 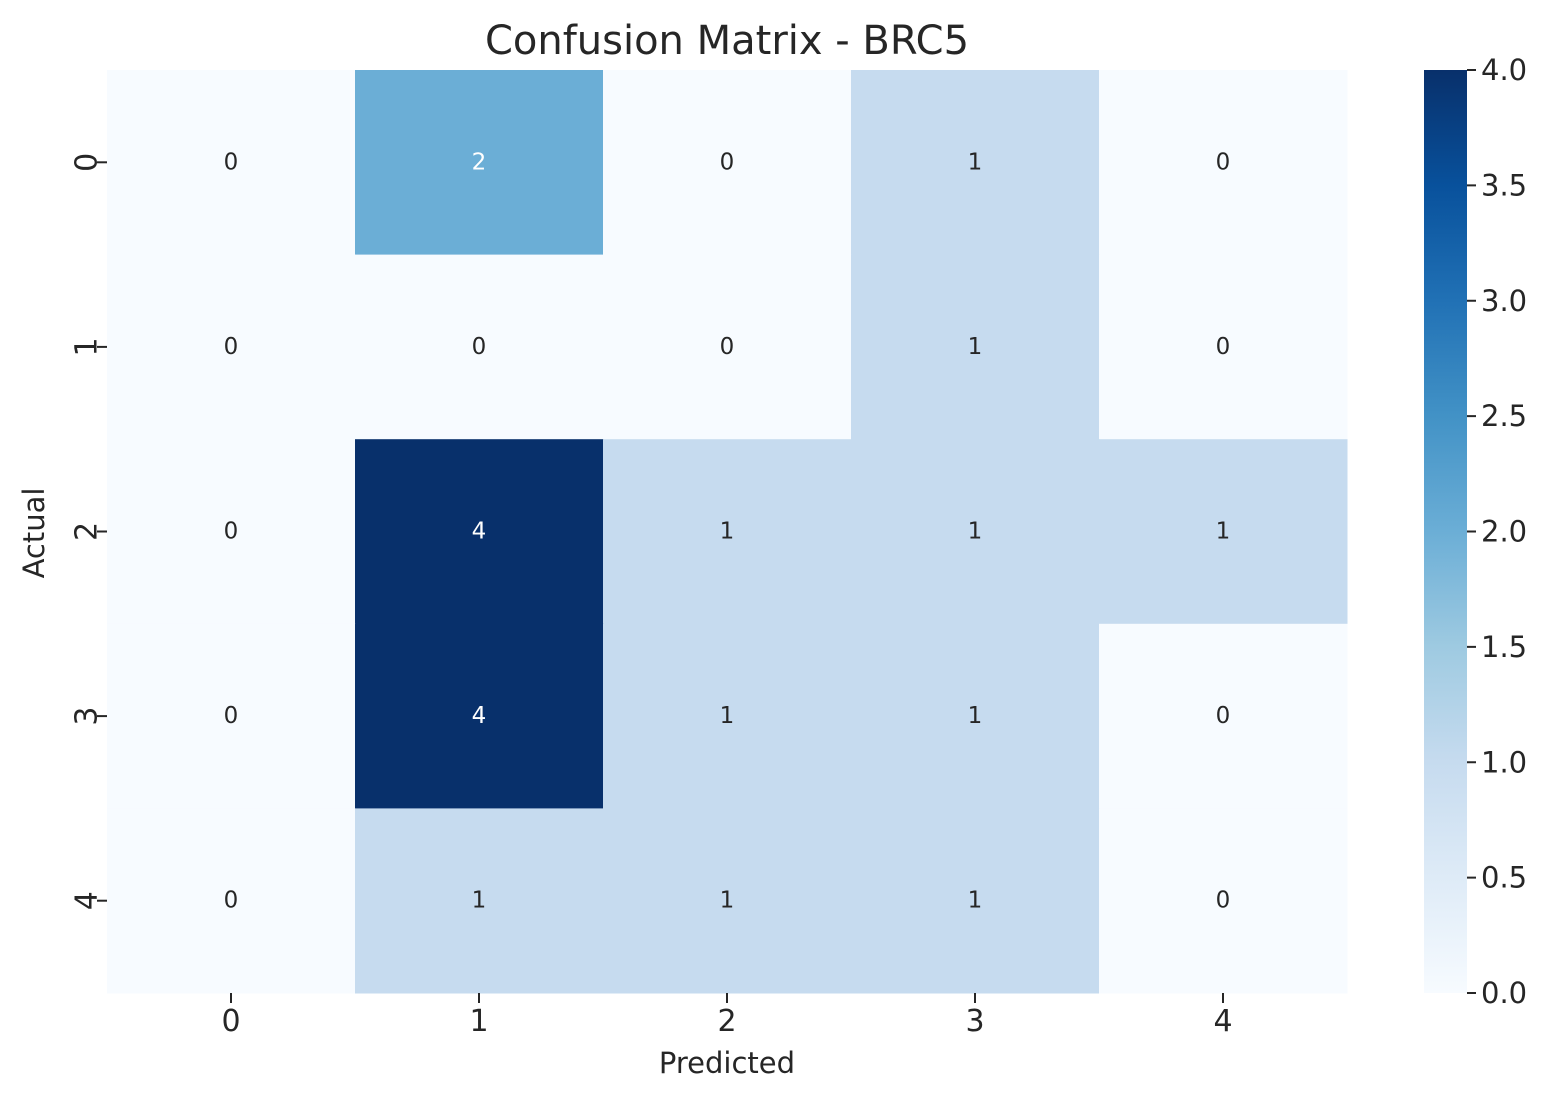 I want to click on heatmap-cell-r3-c0, so click(x=231, y=716).